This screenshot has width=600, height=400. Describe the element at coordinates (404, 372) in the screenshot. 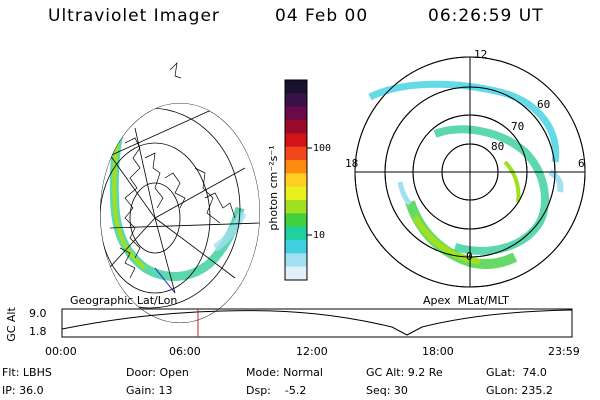

I see `gc-alt-info: GC Alt: 9.2 Re` at that location.